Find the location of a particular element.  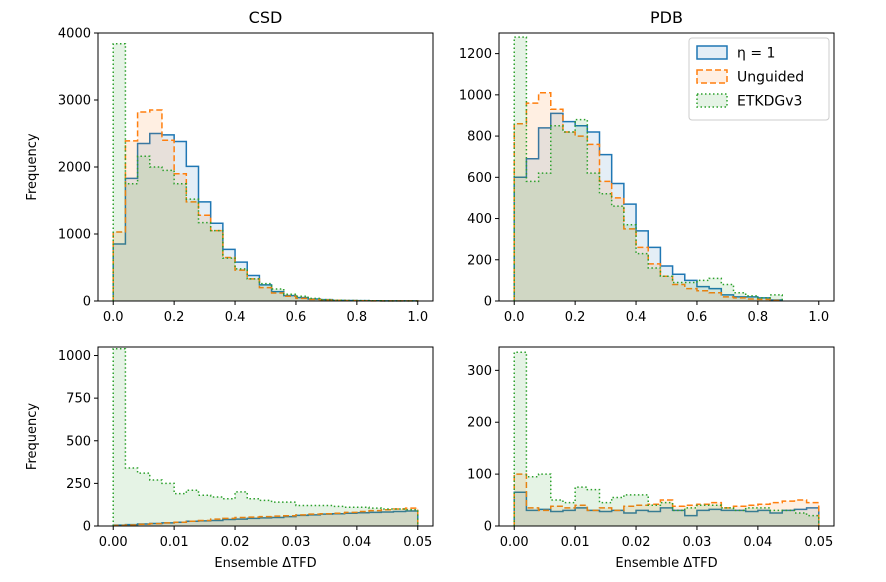

y-tick-label: 2000 is located at coordinates (74, 168).